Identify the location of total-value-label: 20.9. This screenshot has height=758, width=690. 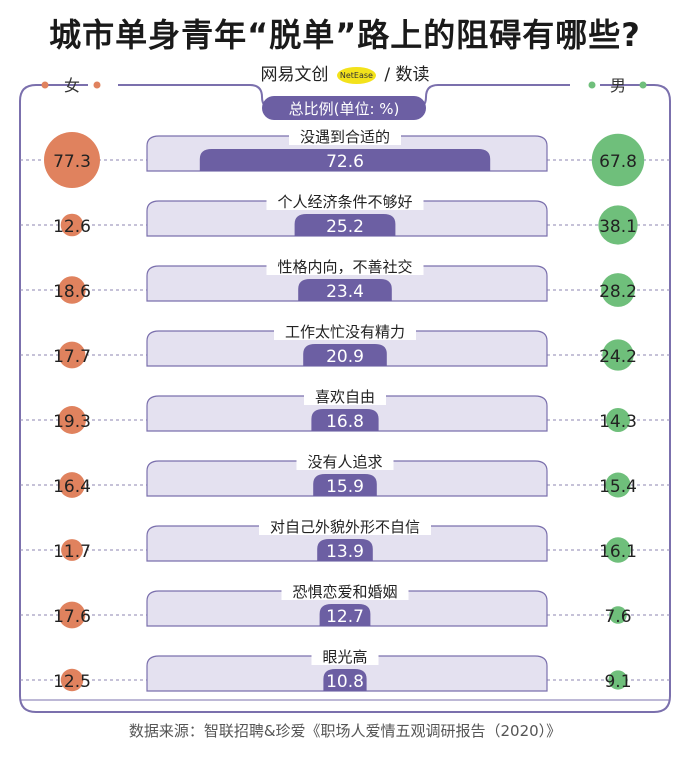
(345, 357).